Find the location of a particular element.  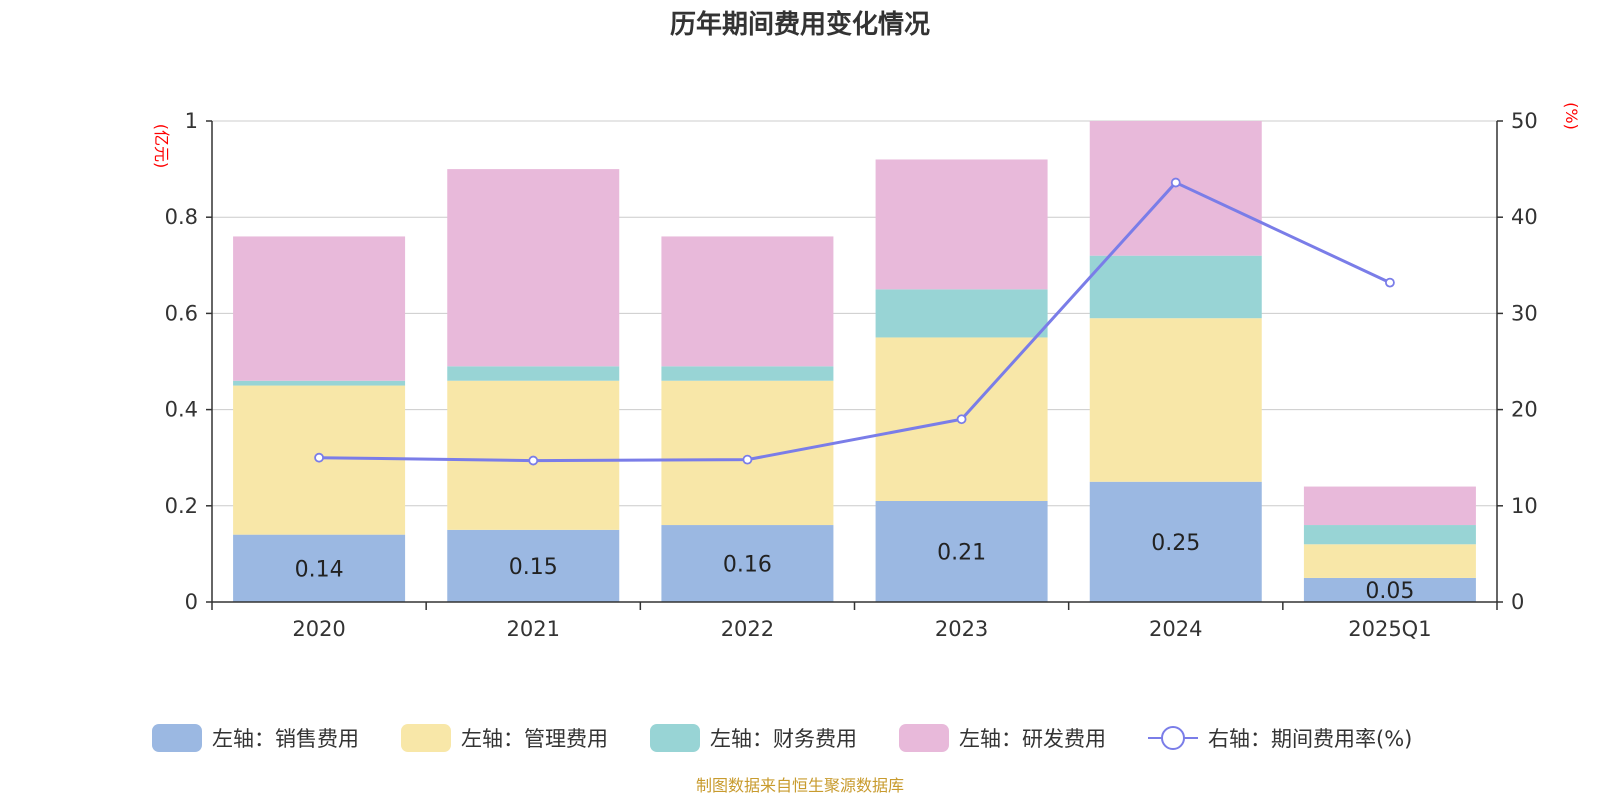

bar-value-label: 0.25 is located at coordinates (1175, 543).